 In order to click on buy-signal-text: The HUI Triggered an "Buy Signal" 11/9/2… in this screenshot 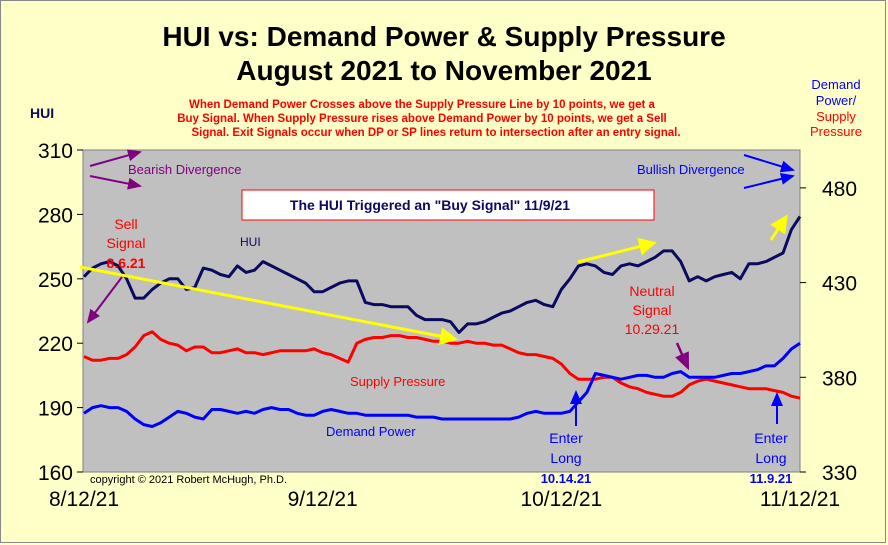, I will do `click(430, 205)`.